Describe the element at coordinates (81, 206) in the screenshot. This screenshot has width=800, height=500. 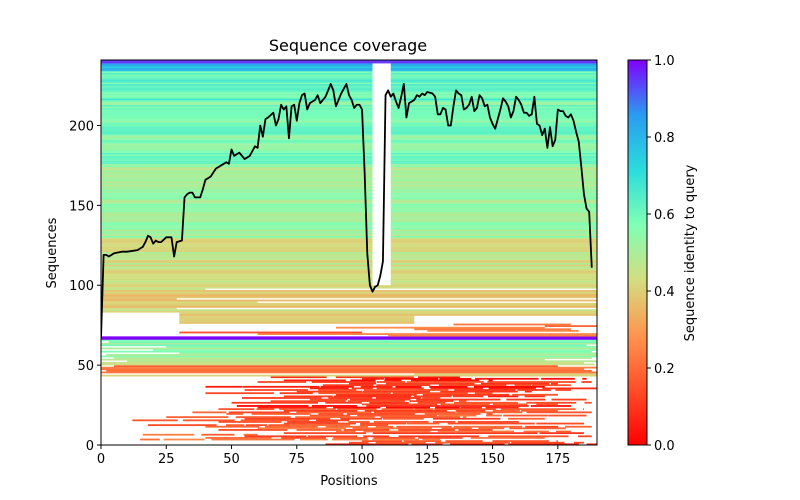
I see `y-tick-label: 150` at that location.